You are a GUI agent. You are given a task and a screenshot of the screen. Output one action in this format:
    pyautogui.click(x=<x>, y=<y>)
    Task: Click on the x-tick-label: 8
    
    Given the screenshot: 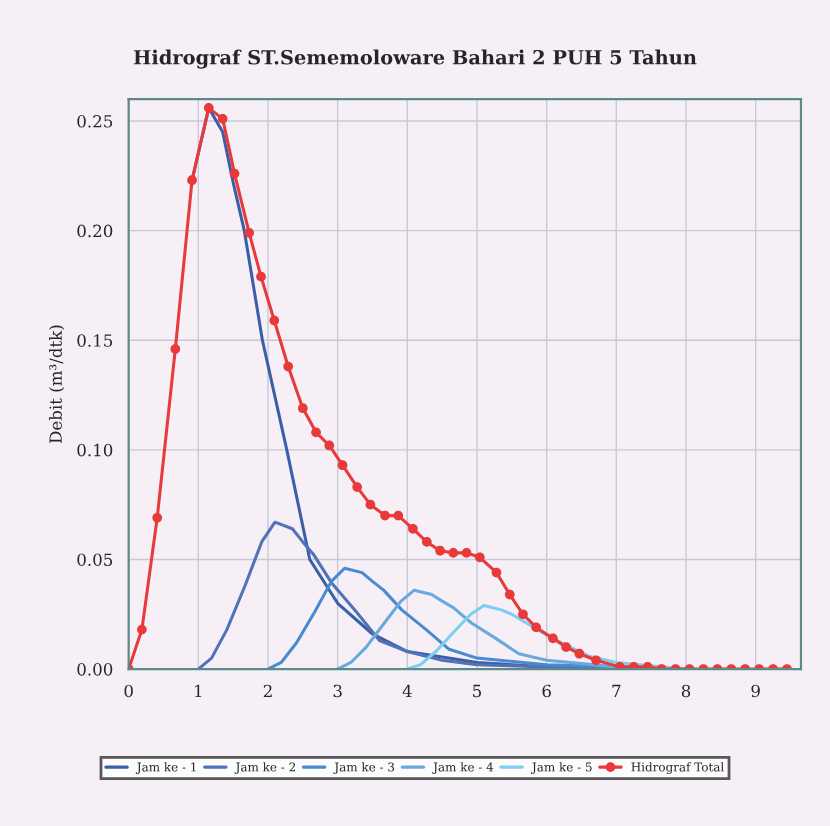 What is the action you would take?
    pyautogui.click(x=686, y=691)
    